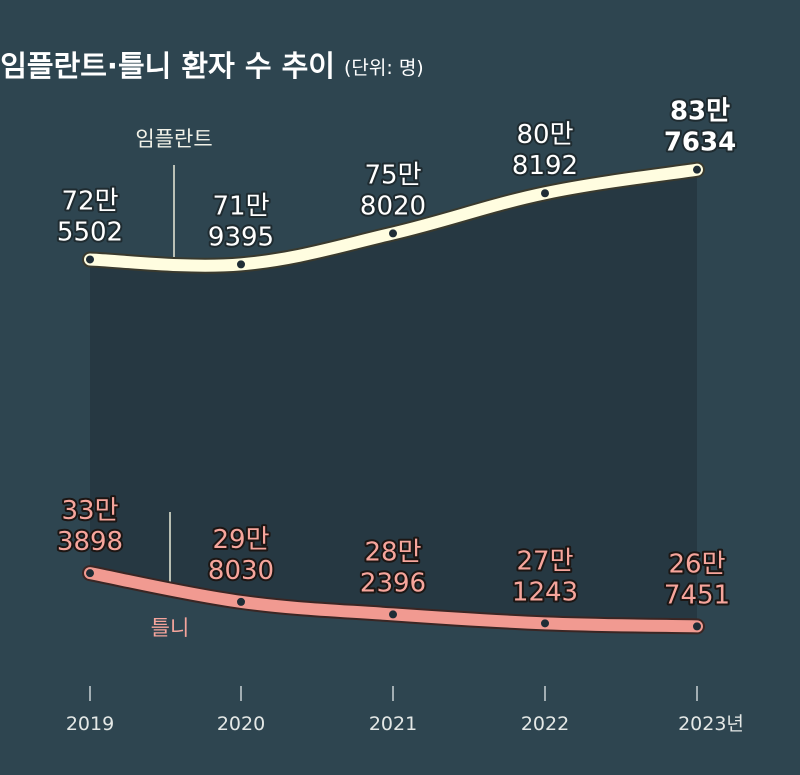 The image size is (800, 775). Describe the element at coordinates (90, 232) in the screenshot. I see `implant-data-label: 5502` at that location.